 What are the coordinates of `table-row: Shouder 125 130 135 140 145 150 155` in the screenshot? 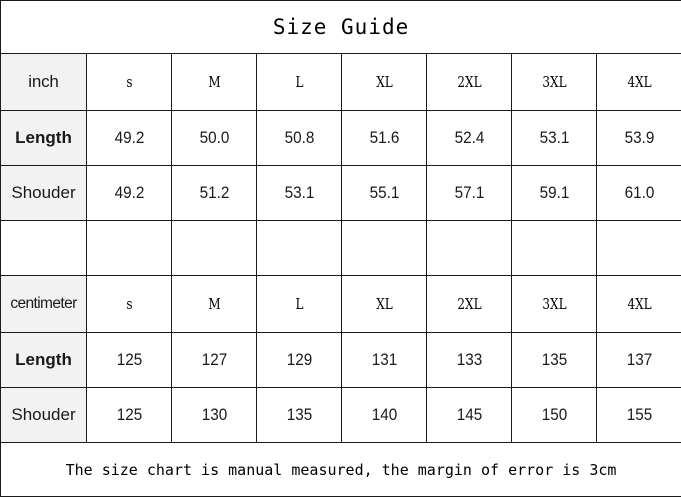 It's located at (341, 415).